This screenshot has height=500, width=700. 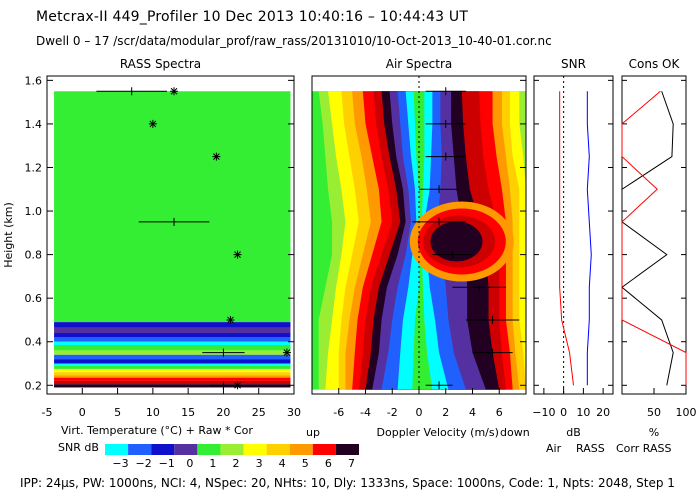 I want to click on snr-frame, so click(x=573, y=235).